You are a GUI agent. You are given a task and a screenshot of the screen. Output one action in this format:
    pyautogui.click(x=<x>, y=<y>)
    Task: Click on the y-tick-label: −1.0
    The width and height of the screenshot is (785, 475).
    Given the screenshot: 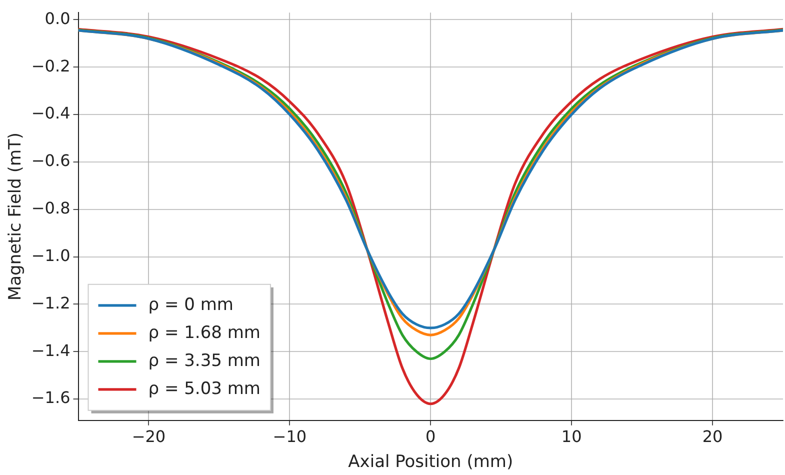 What is the action you would take?
    pyautogui.click(x=50, y=255)
    